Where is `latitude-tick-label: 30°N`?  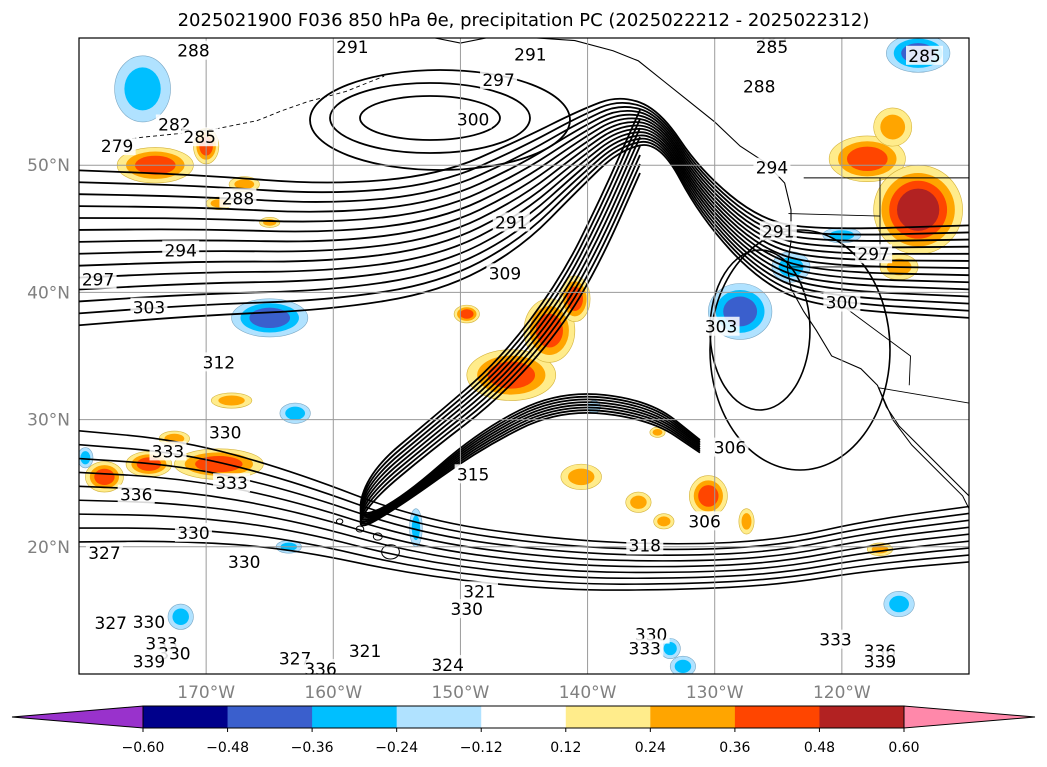 latitude-tick-label: 30°N is located at coordinates (48, 421).